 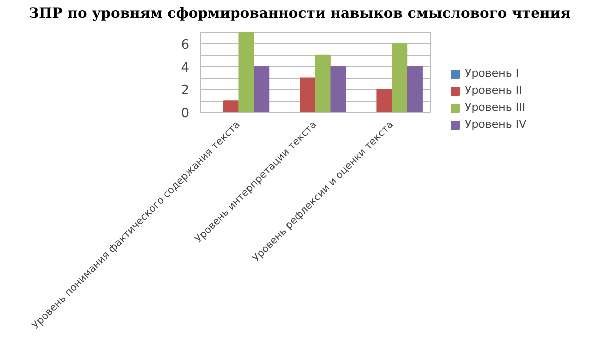 What do you see at coordinates (493, 90) in the screenshot?
I see `legend-label: Уровень II` at bounding box center [493, 90].